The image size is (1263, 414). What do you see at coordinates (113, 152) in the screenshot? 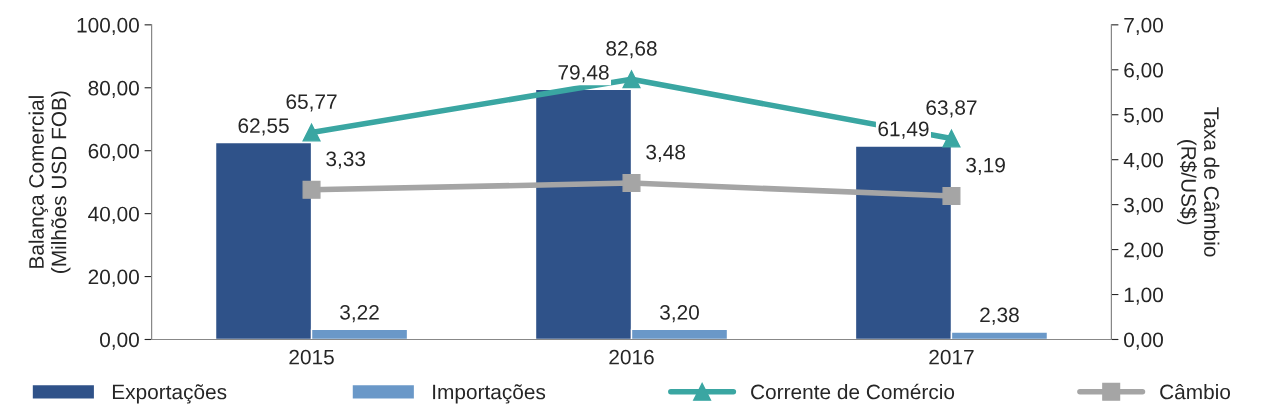
I see `y-tick-label: 60,00` at bounding box center [113, 152].